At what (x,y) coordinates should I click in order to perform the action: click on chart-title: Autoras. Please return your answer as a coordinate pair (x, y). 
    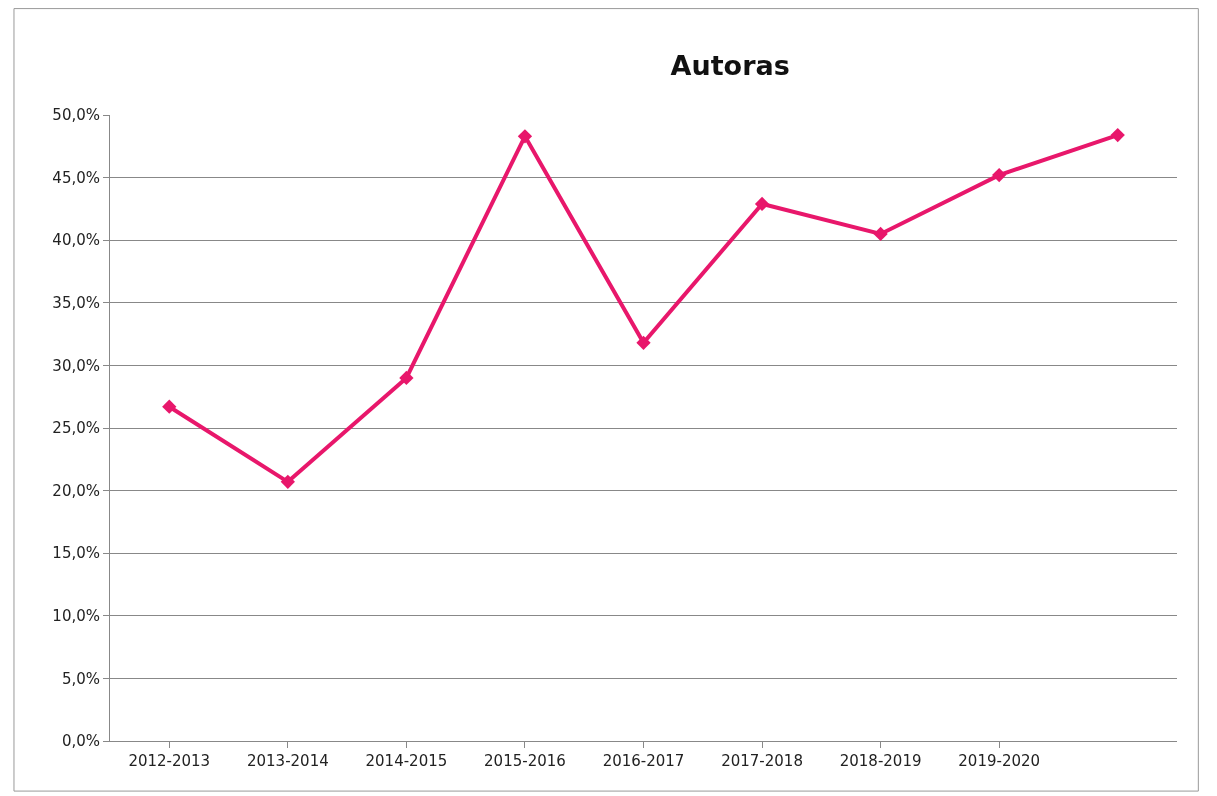
    Looking at the image, I should click on (730, 65).